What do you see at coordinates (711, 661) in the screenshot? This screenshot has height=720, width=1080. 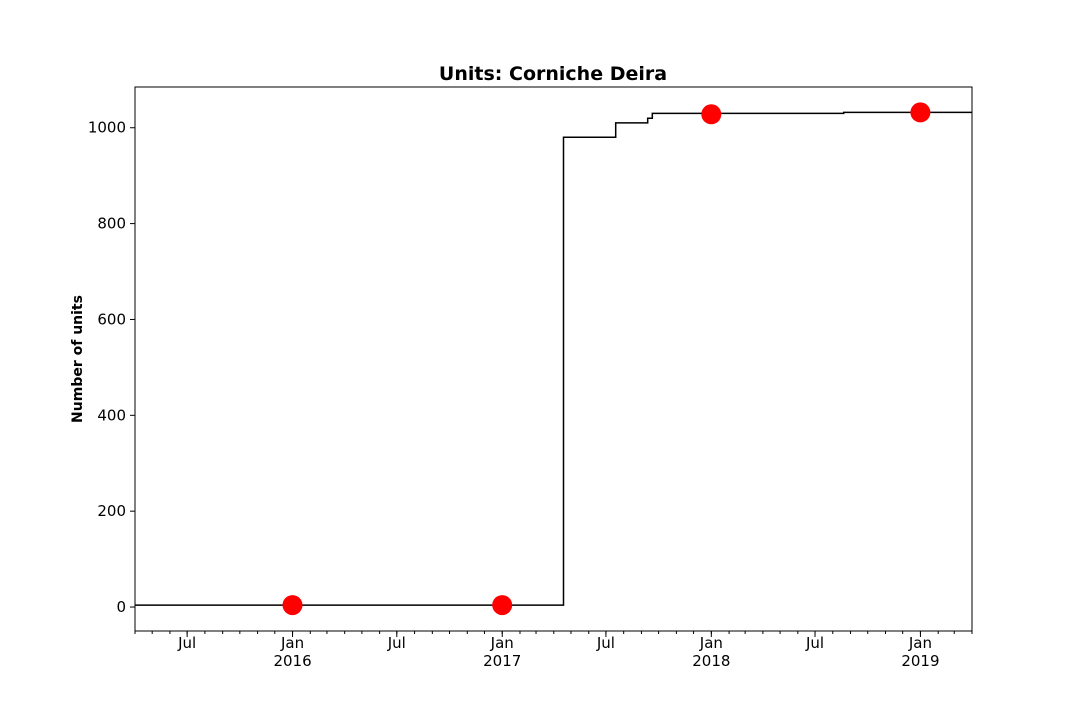 I see `x-tick-year-label: 2018` at bounding box center [711, 661].